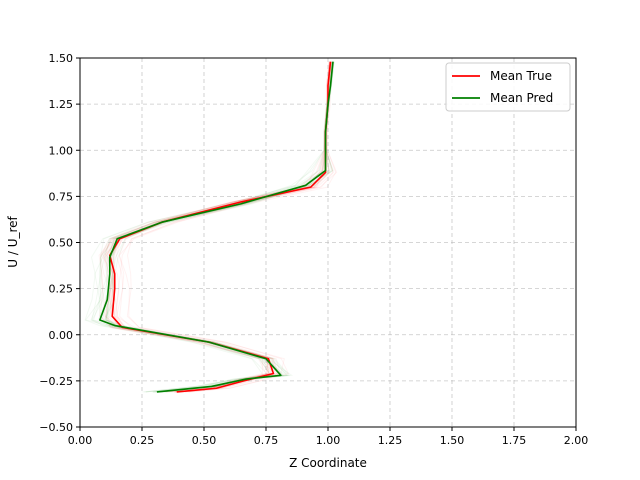 This screenshot has width=640, height=480. Describe the element at coordinates (13, 241) in the screenshot. I see `y-axis-label: U / U_ref` at that location.